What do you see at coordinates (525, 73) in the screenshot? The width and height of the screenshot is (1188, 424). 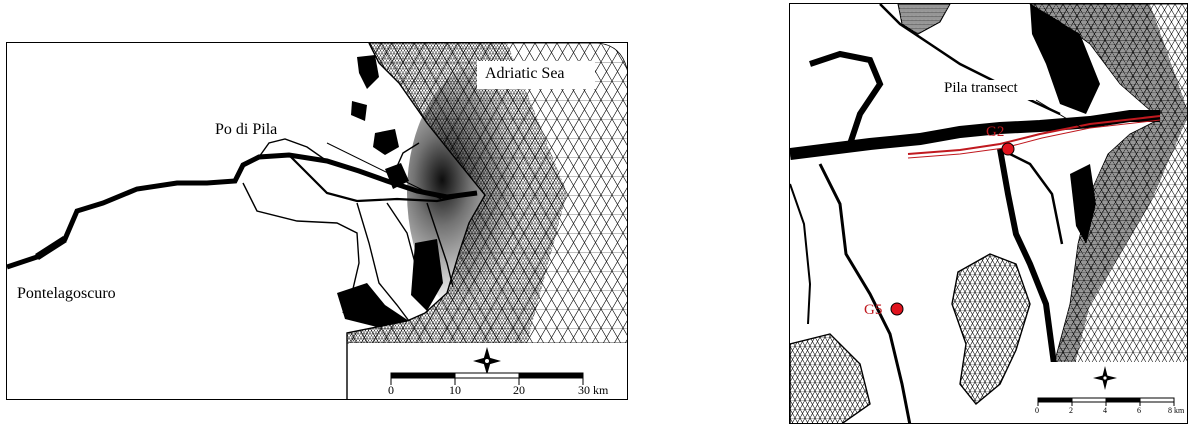 I see `adriatic-sea-label: Adriatic Sea` at bounding box center [525, 73].